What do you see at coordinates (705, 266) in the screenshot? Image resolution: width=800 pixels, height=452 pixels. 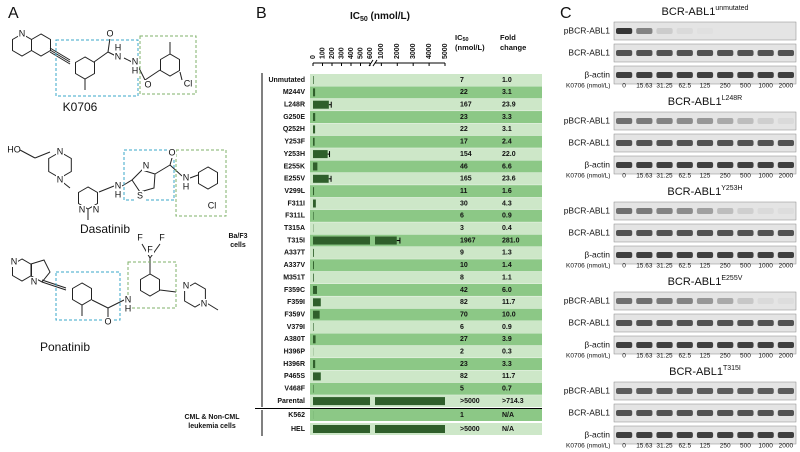 I see `dose-label: 125` at bounding box center [705, 266].